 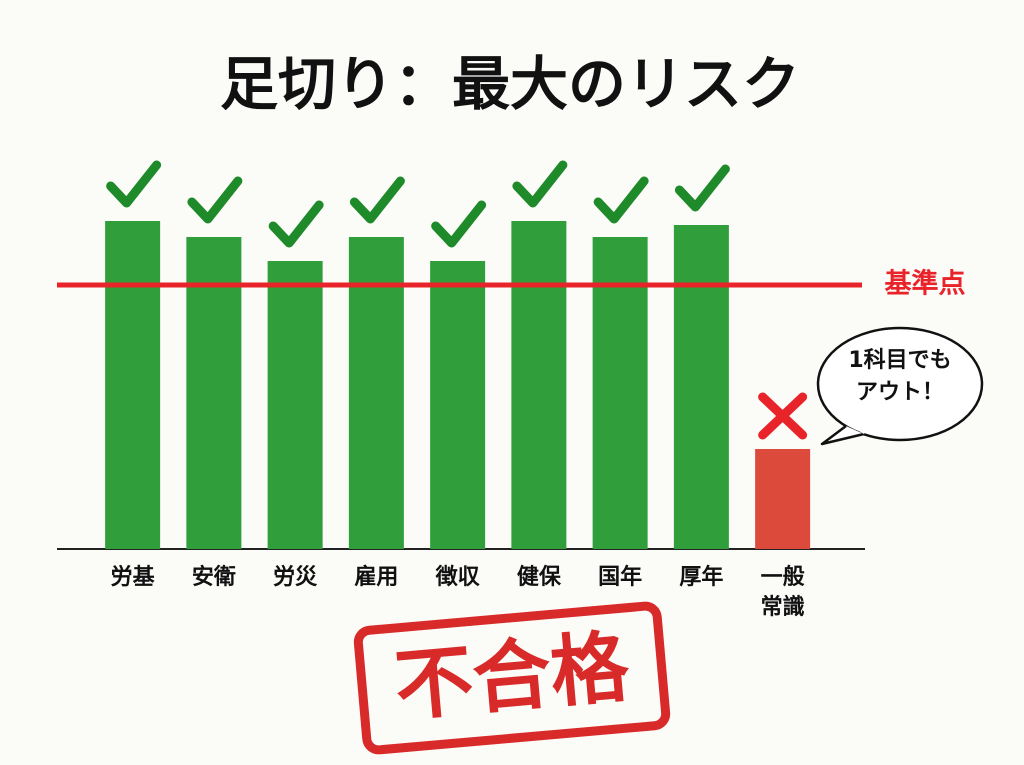 I want to click on threshold-label: 基準点, so click(x=925, y=284).